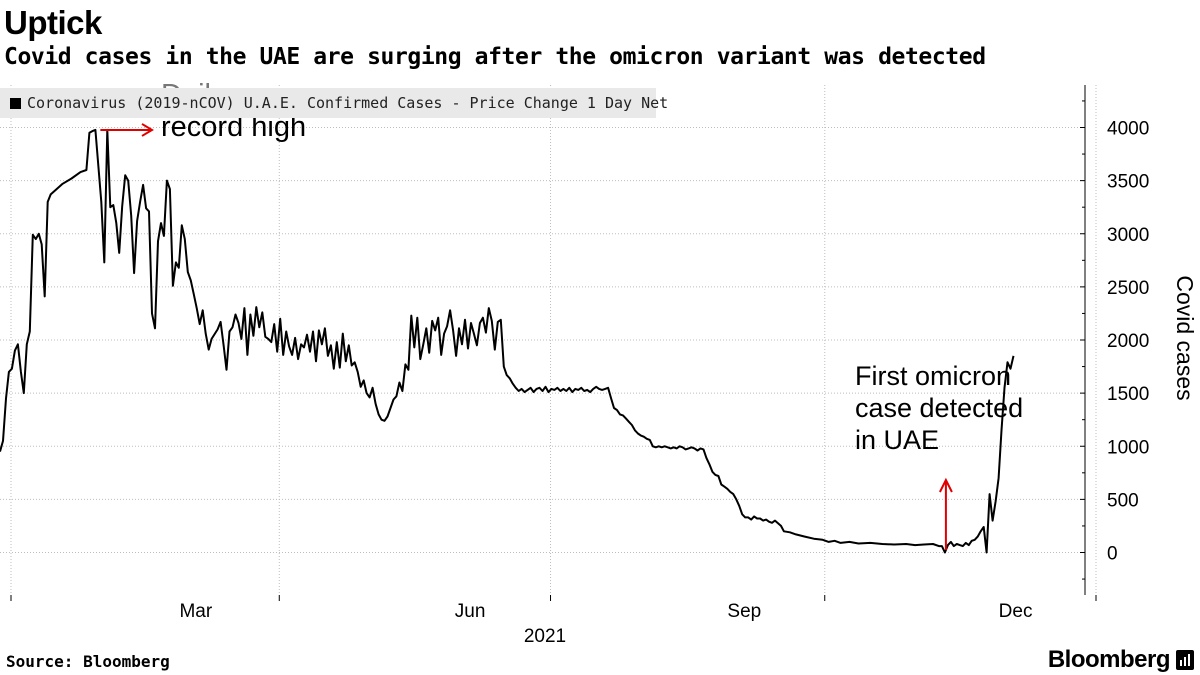  I want to click on brand-logo-text: Bloomberg, so click(1109, 659).